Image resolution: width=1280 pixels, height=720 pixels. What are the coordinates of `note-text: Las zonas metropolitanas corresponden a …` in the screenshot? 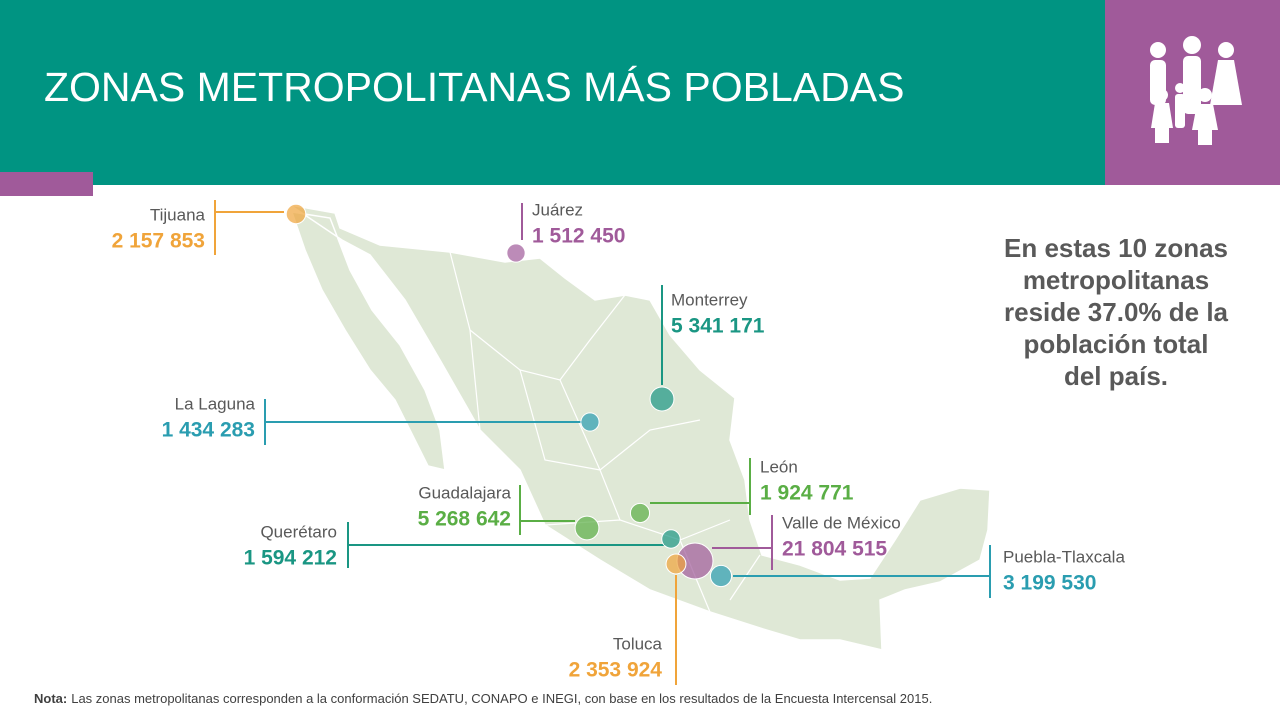 It's located at (501, 698).